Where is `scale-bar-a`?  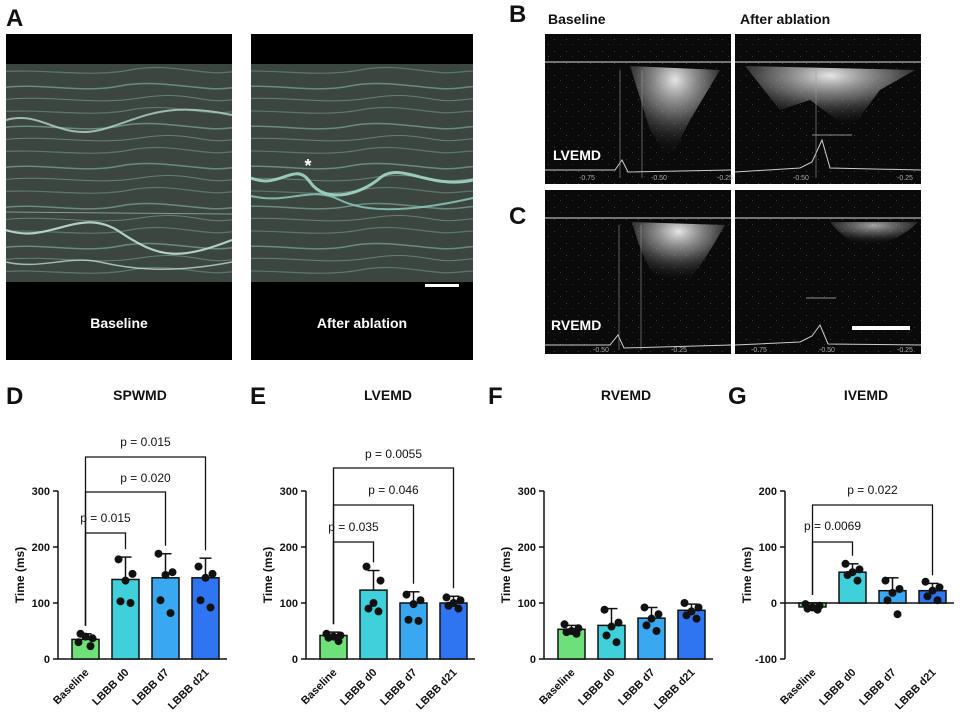
scale-bar-a is located at coordinates (442, 285).